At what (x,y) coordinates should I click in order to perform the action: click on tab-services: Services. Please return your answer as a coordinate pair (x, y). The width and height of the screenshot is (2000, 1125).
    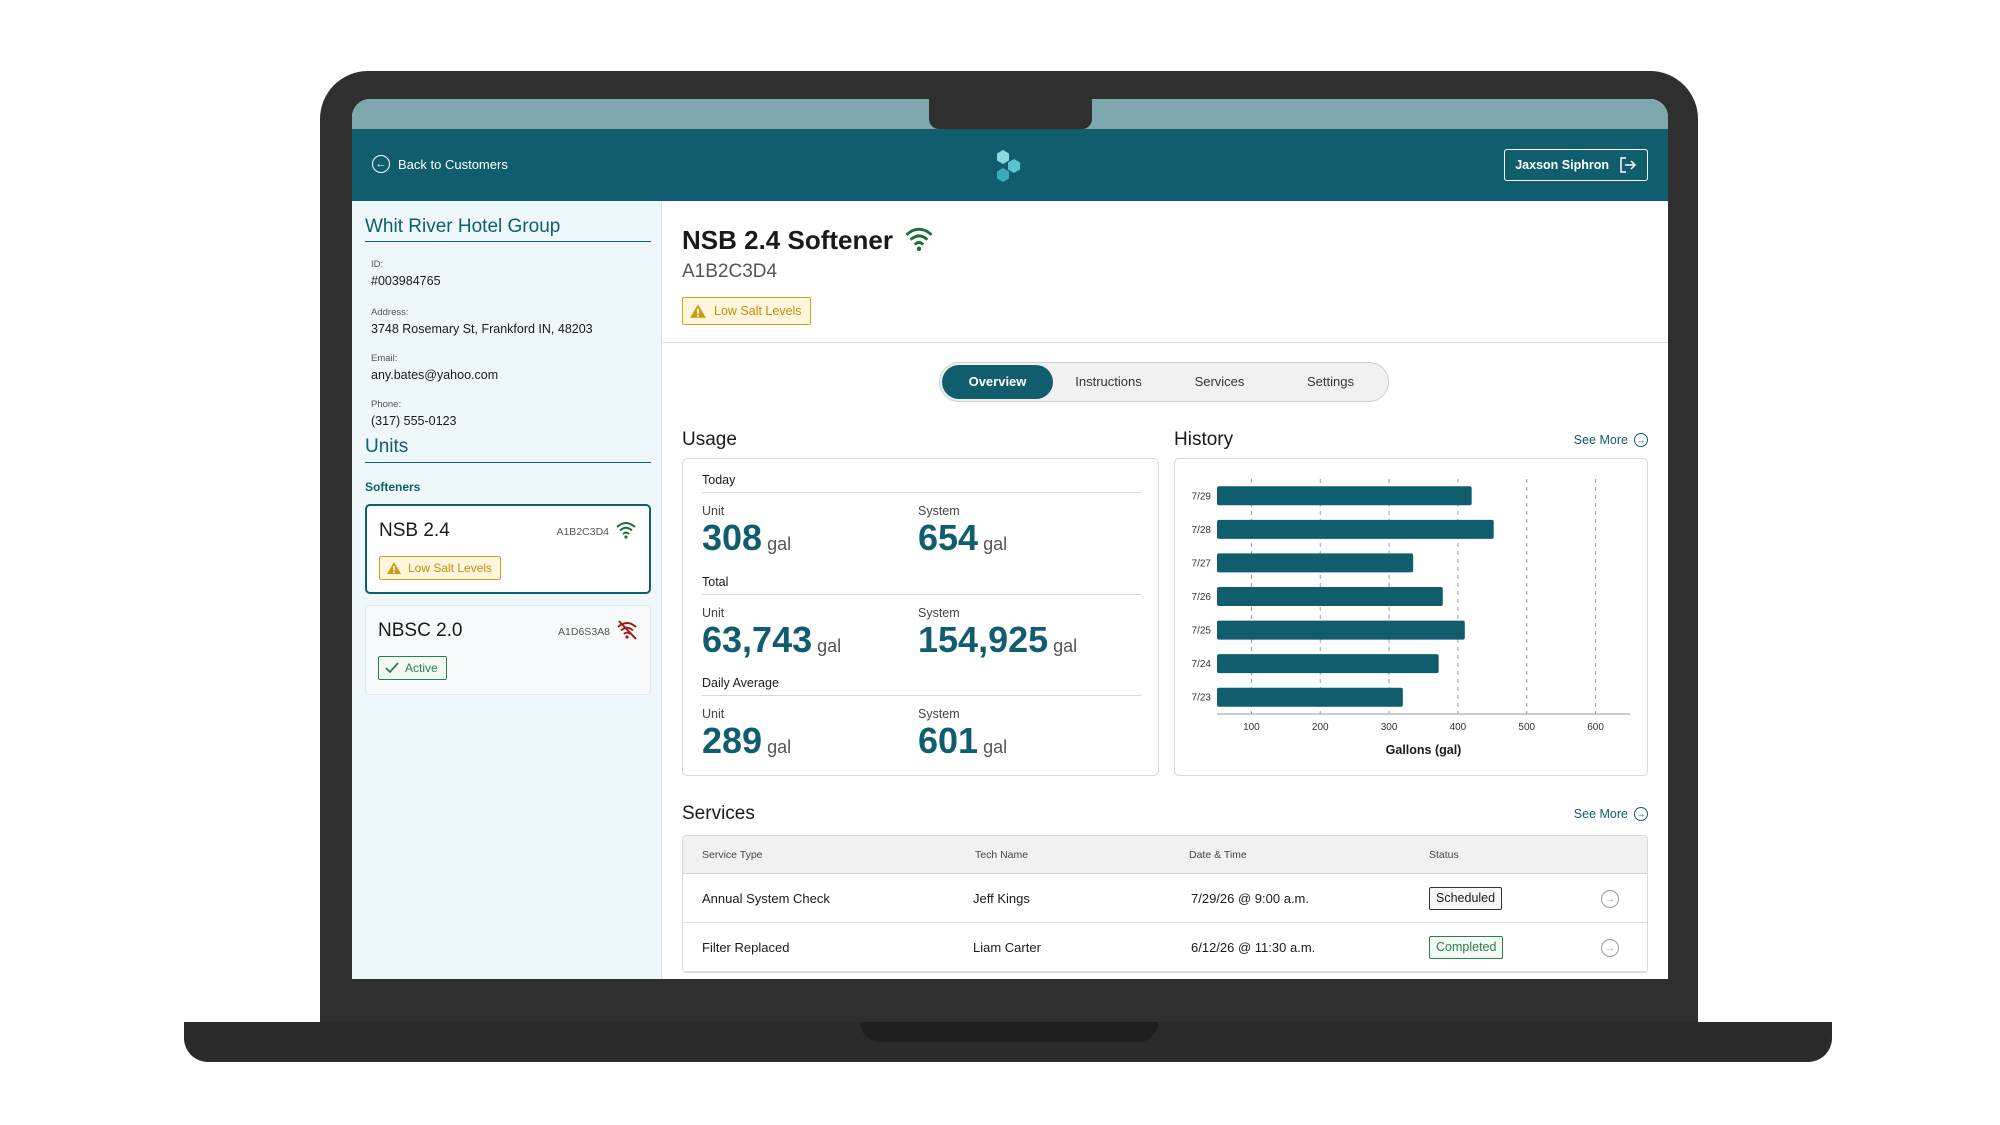
    Looking at the image, I should click on (1219, 381).